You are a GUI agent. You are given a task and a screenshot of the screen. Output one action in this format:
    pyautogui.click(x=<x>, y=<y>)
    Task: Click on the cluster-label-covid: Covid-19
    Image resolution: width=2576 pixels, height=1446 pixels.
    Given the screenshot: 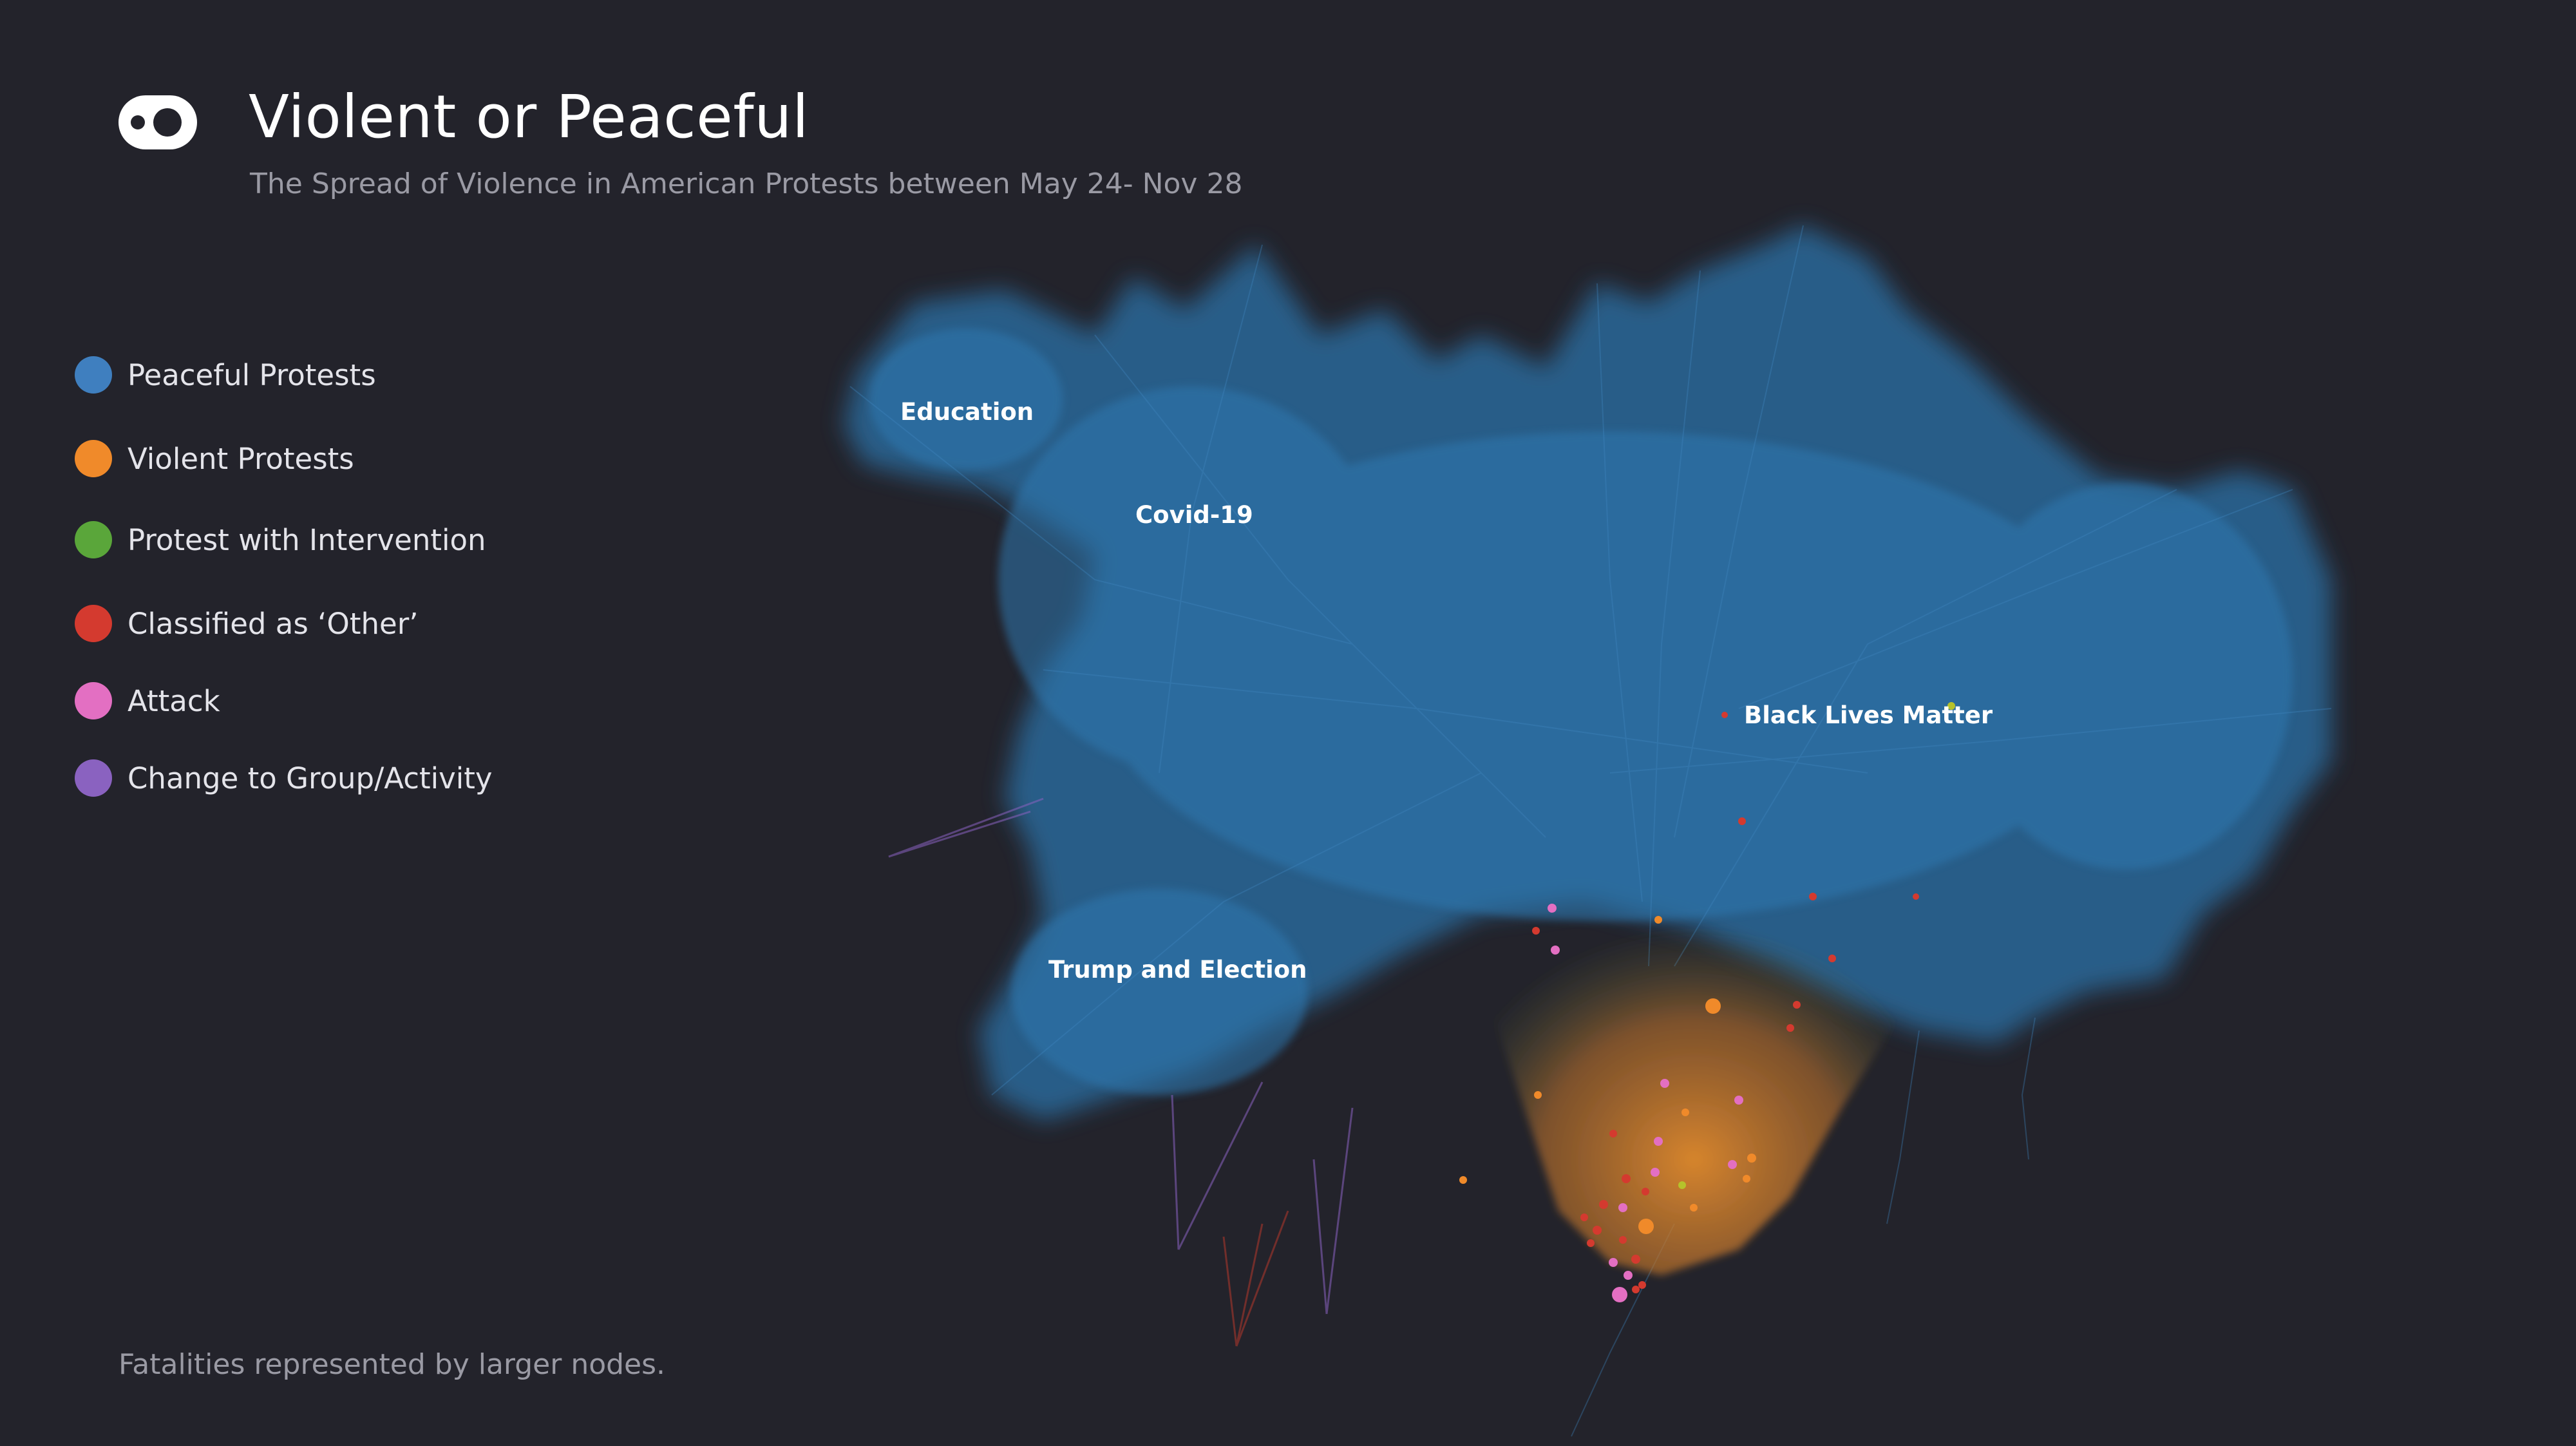 What is the action you would take?
    pyautogui.click(x=1194, y=515)
    